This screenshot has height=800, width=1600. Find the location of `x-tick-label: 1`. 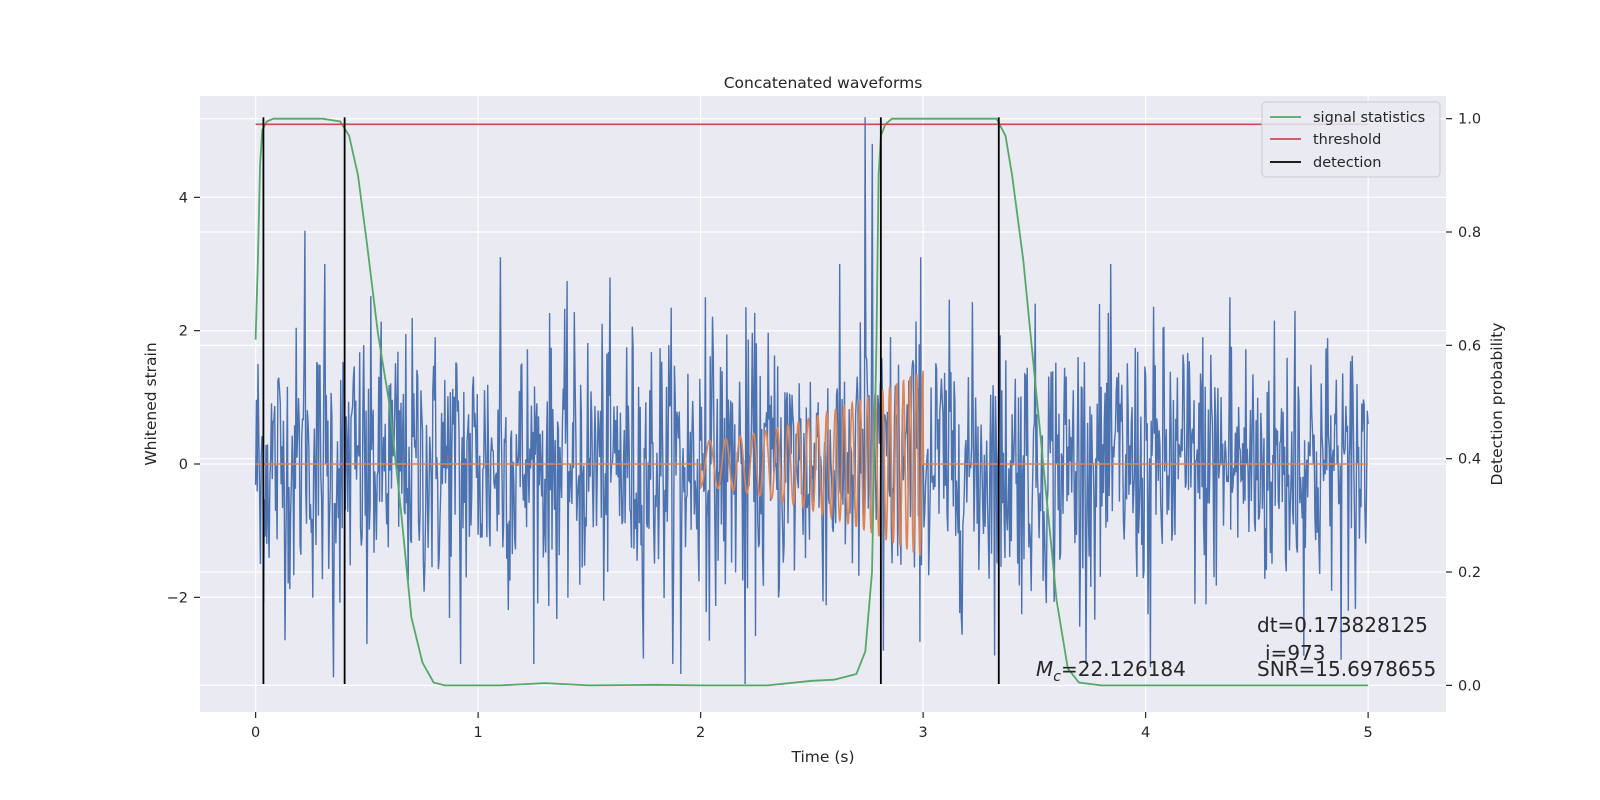

x-tick-label: 1 is located at coordinates (478, 733).